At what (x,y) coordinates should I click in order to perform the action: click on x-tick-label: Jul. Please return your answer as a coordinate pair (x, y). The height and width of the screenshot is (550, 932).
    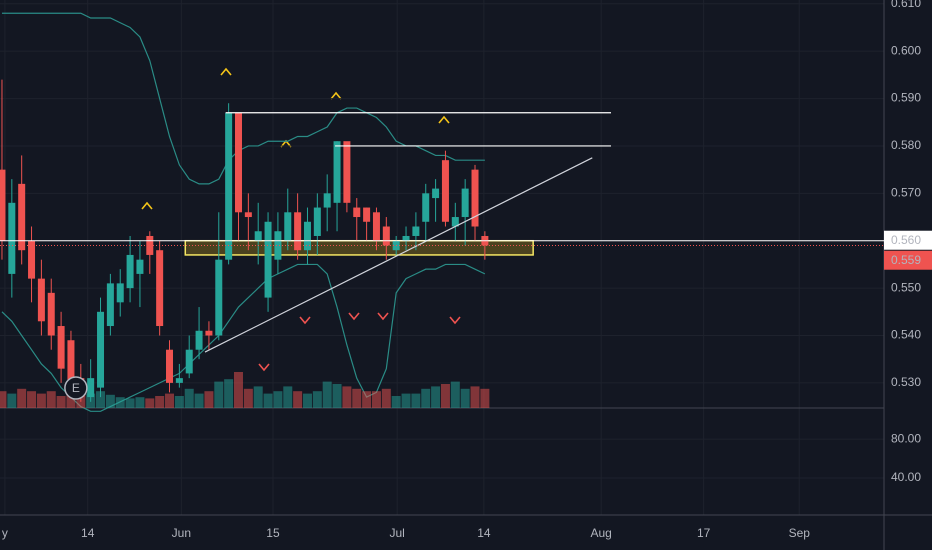
    Looking at the image, I should click on (396, 533).